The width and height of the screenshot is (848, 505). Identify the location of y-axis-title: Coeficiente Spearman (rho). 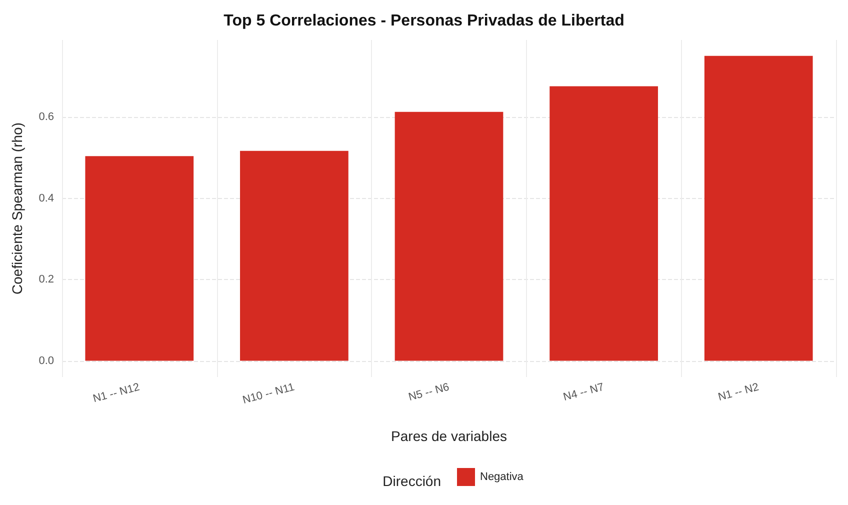
(17, 208).